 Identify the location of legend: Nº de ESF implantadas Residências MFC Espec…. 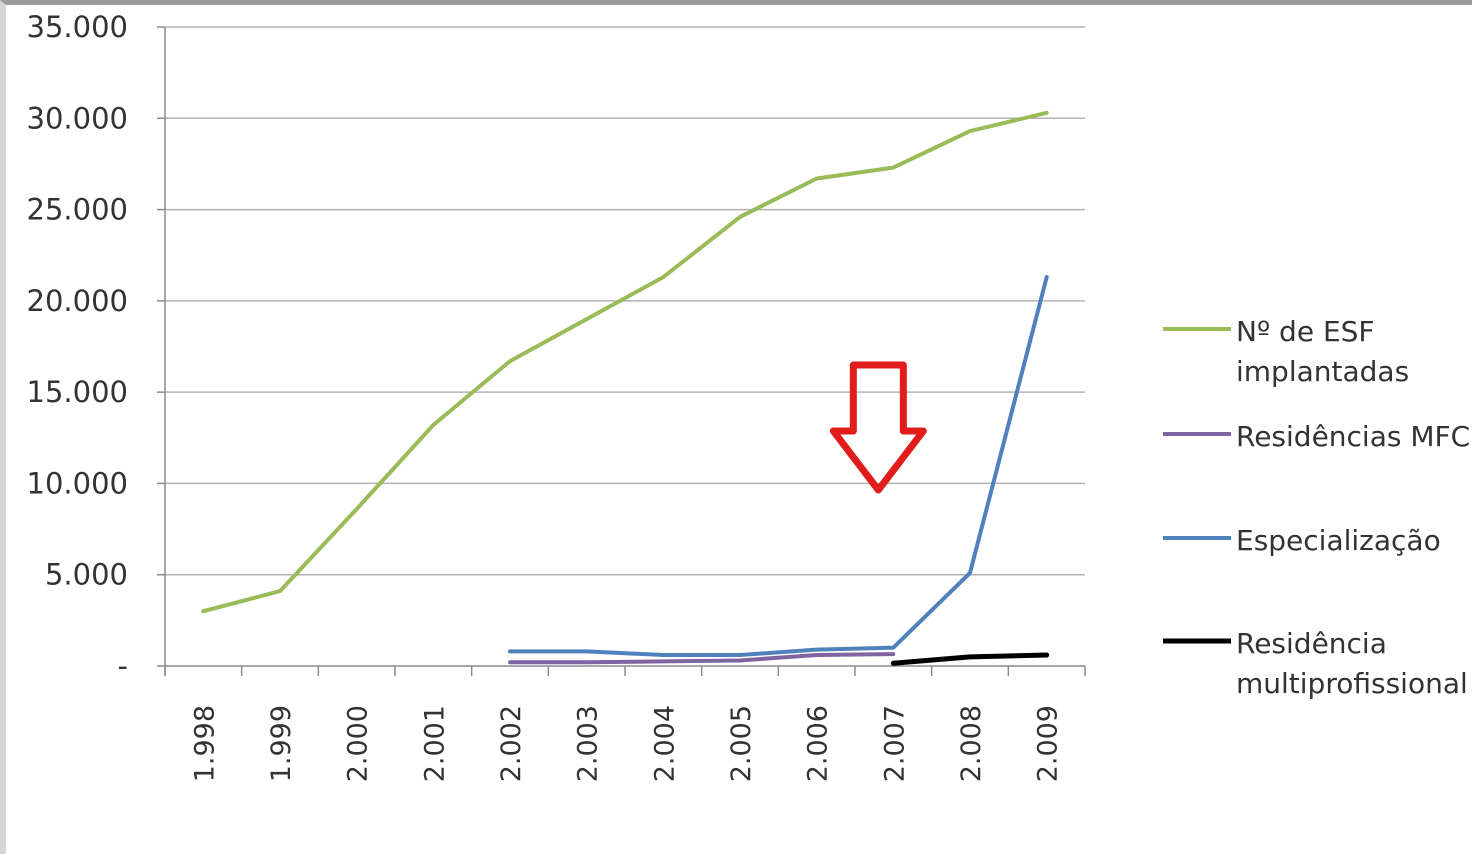
(1316, 507).